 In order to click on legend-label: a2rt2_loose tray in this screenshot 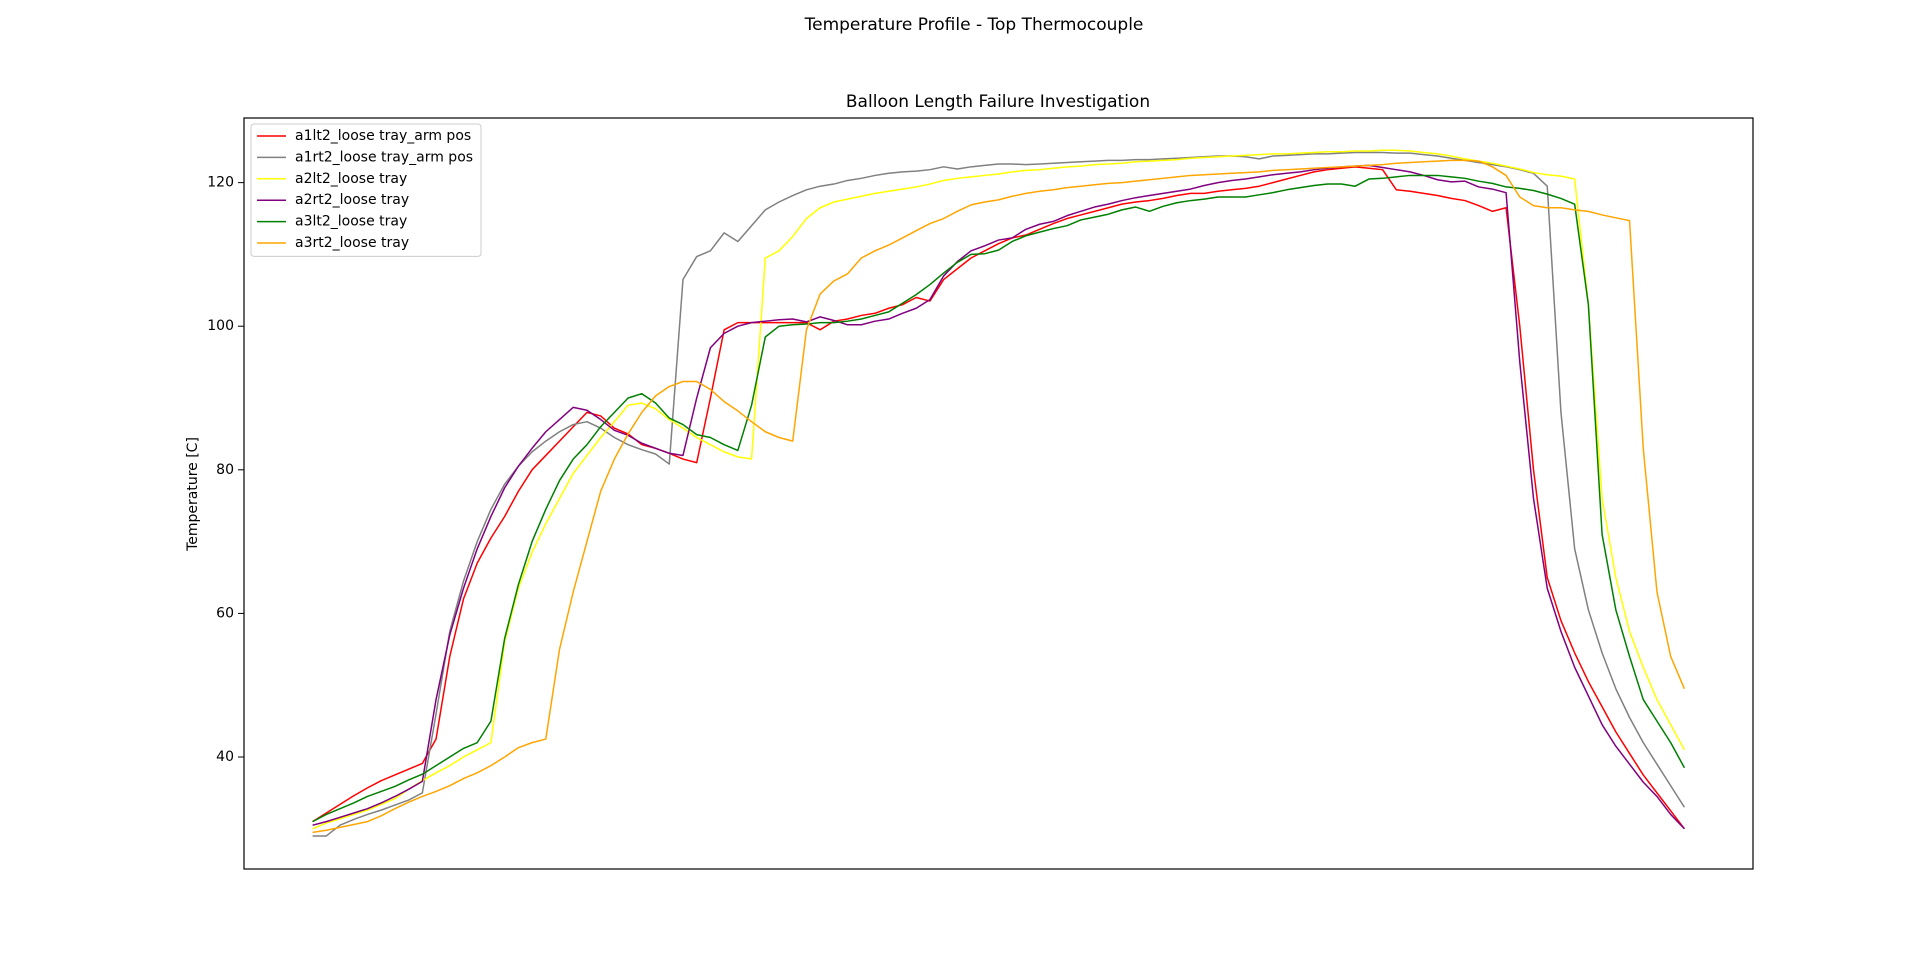, I will do `click(352, 200)`.